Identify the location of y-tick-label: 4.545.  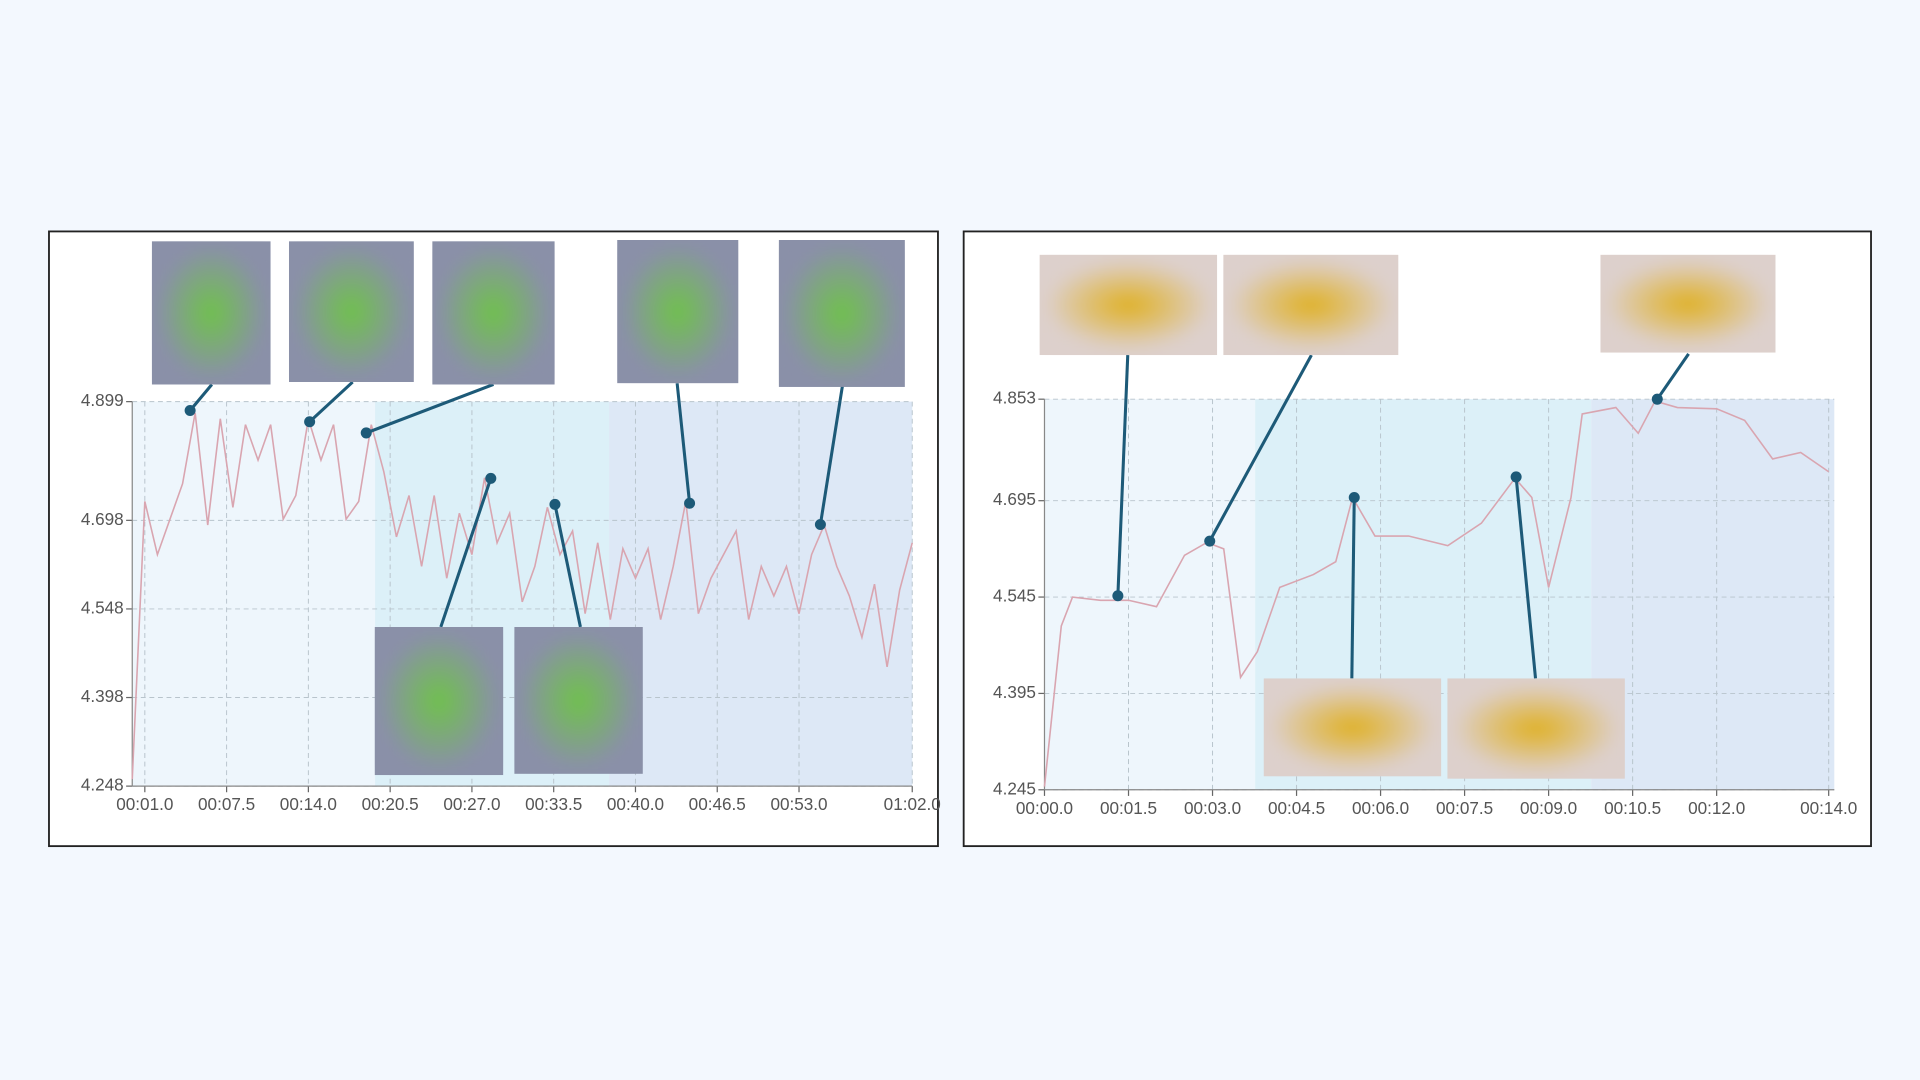
(1014, 596).